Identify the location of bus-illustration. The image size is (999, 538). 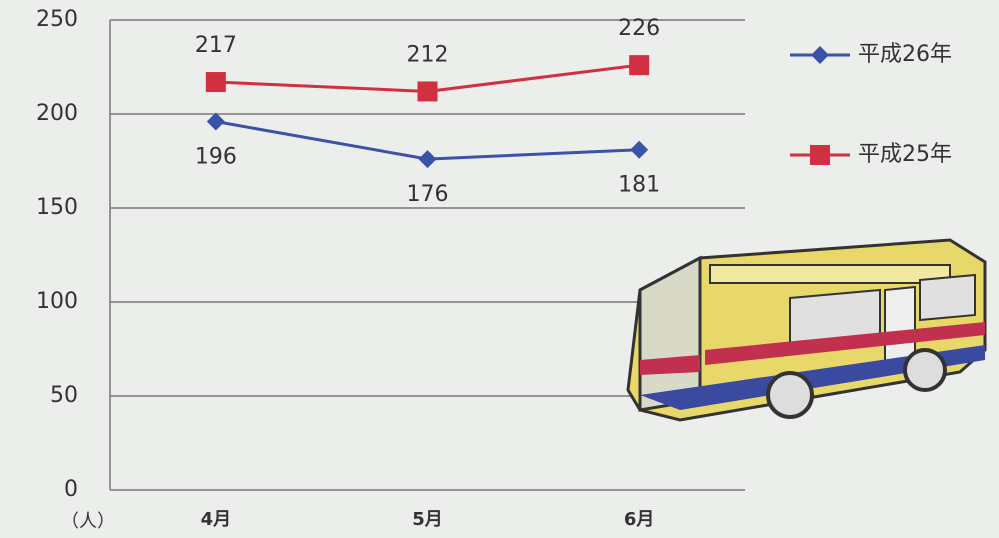
(806, 330).